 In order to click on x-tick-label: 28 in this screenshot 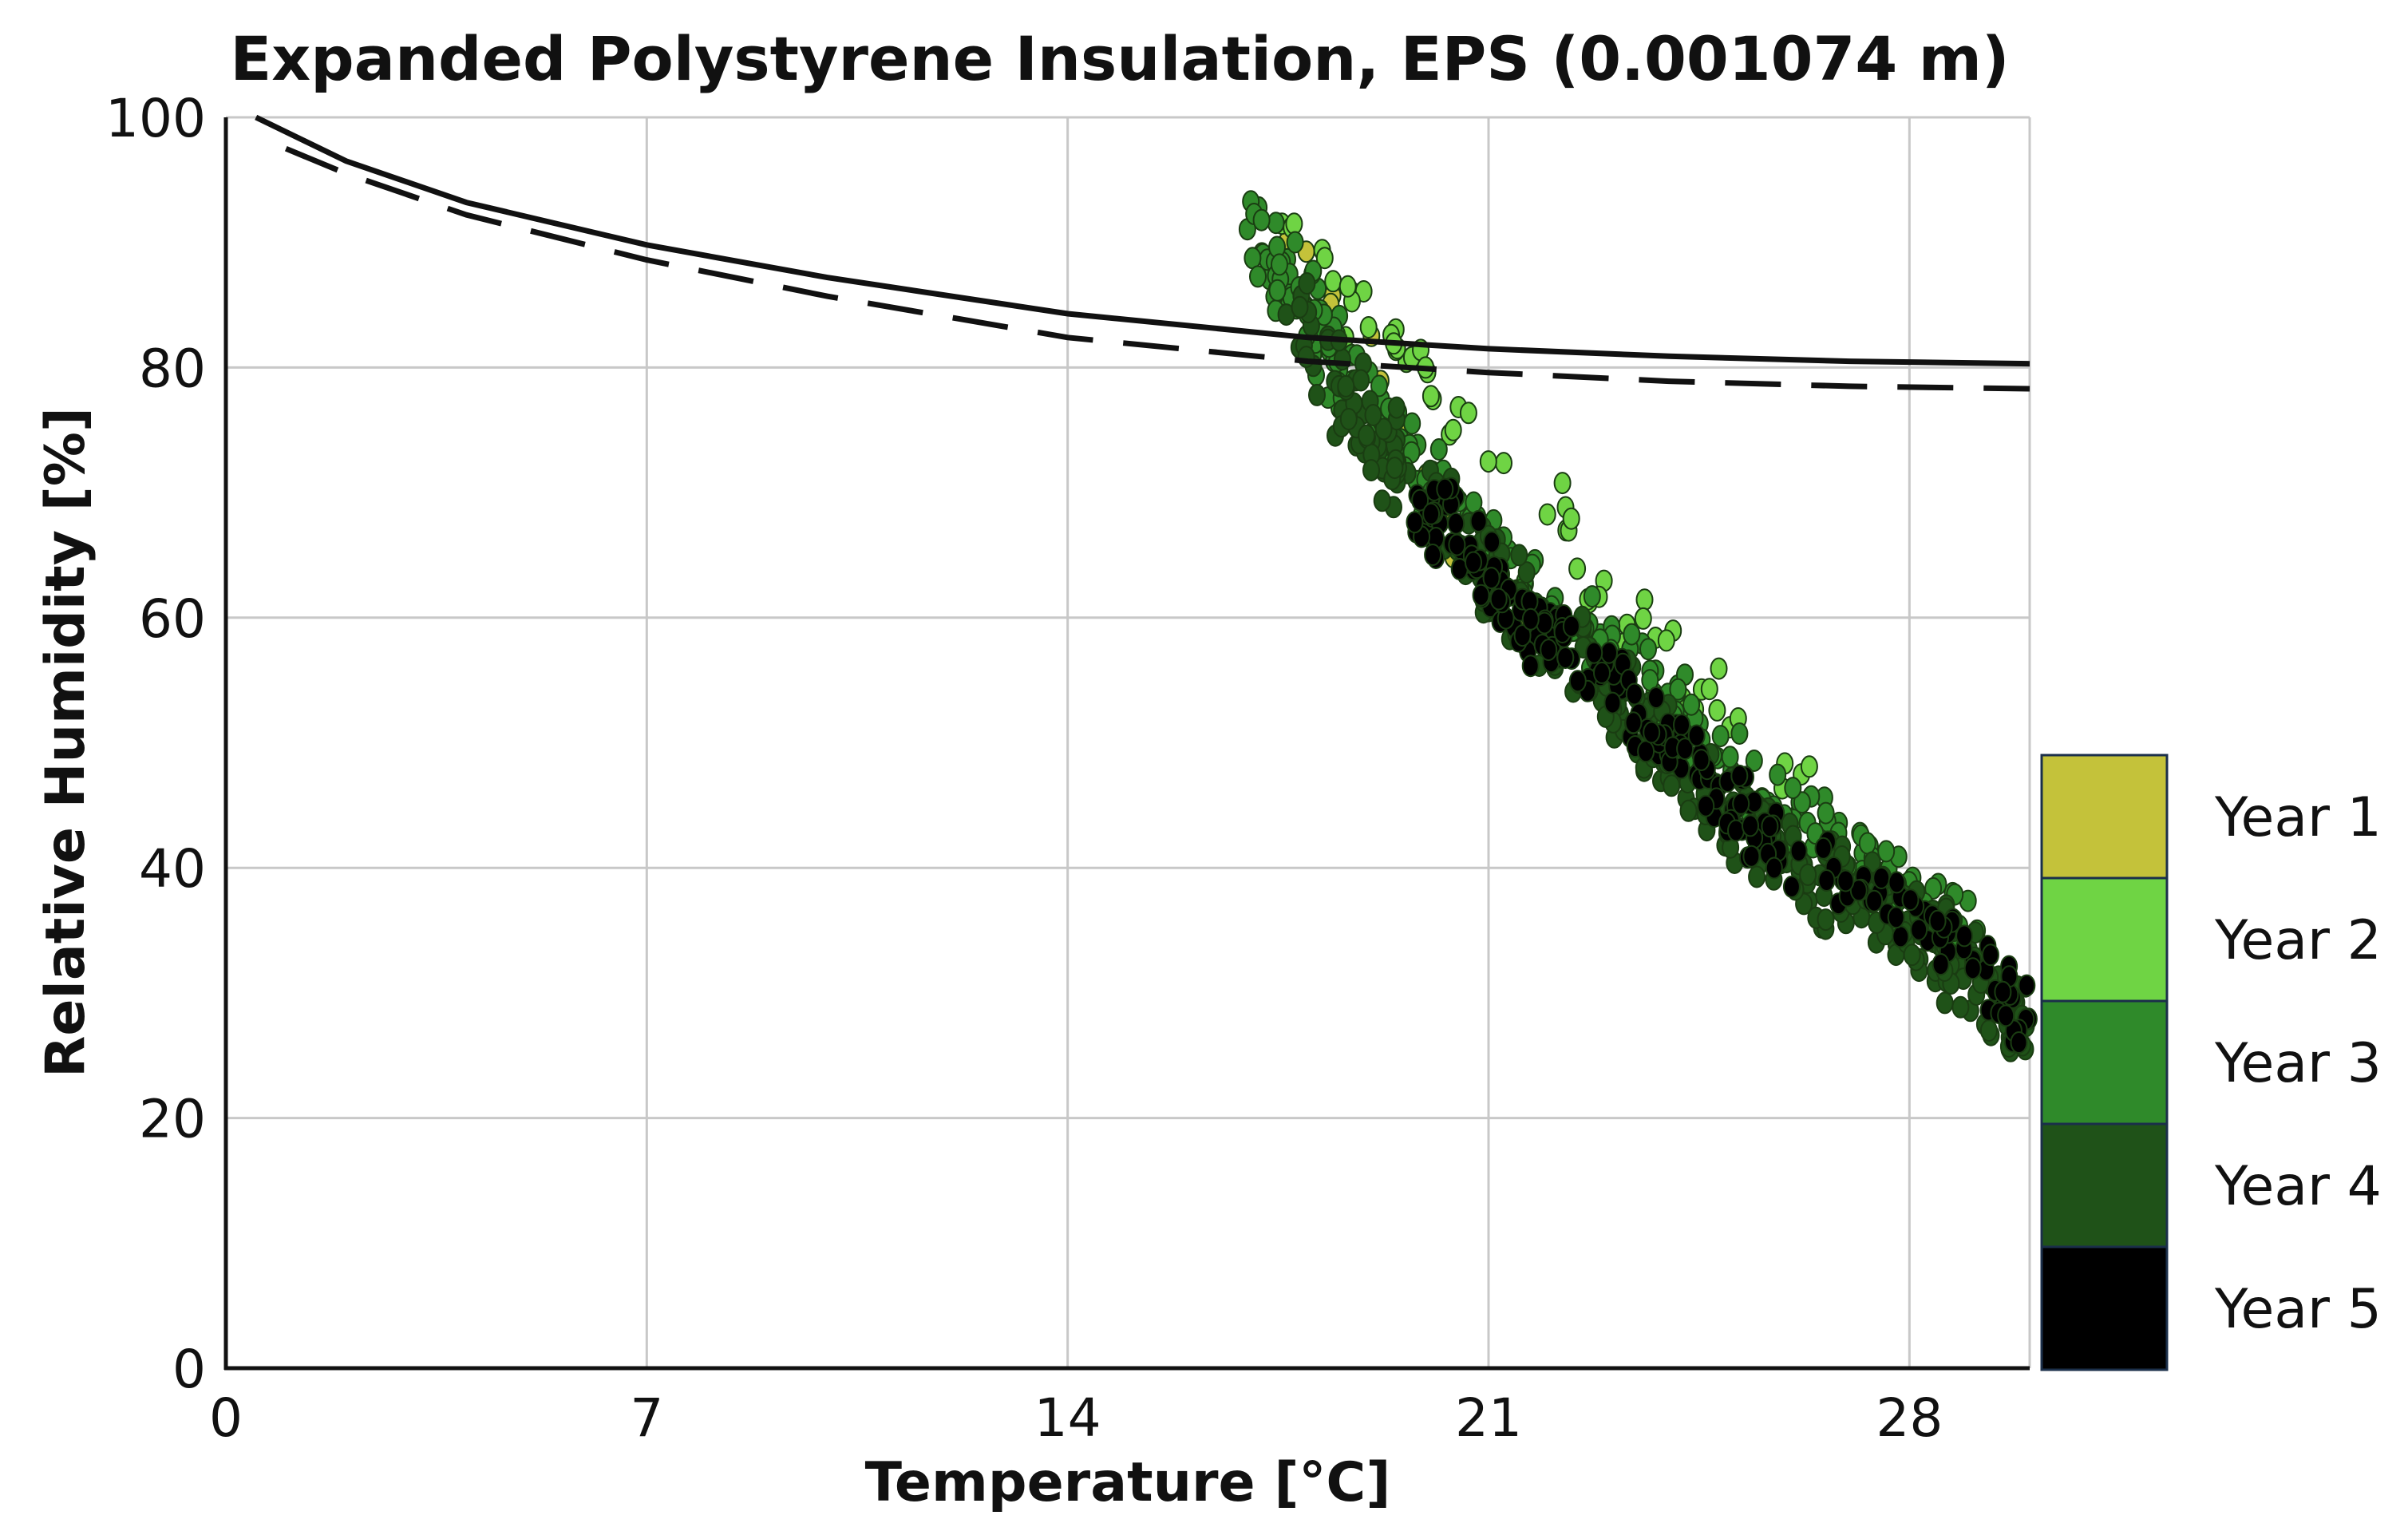, I will do `click(1909, 1418)`.